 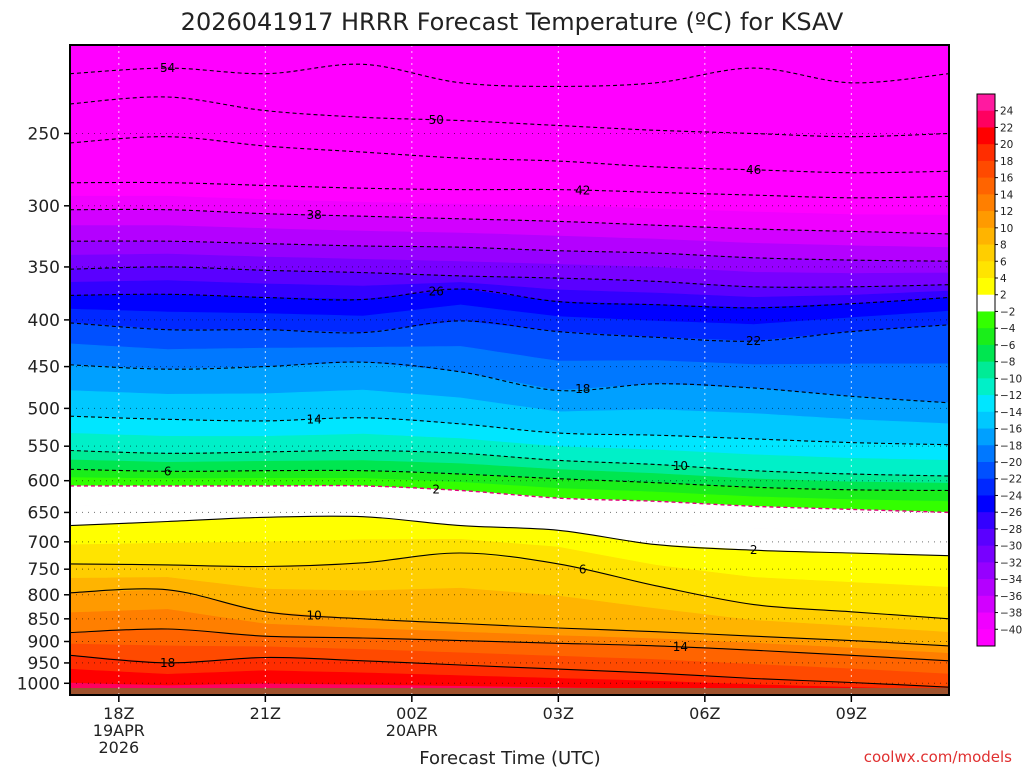 What do you see at coordinates (1011, 463) in the screenshot?
I see `colorbar-label: −20` at bounding box center [1011, 463].